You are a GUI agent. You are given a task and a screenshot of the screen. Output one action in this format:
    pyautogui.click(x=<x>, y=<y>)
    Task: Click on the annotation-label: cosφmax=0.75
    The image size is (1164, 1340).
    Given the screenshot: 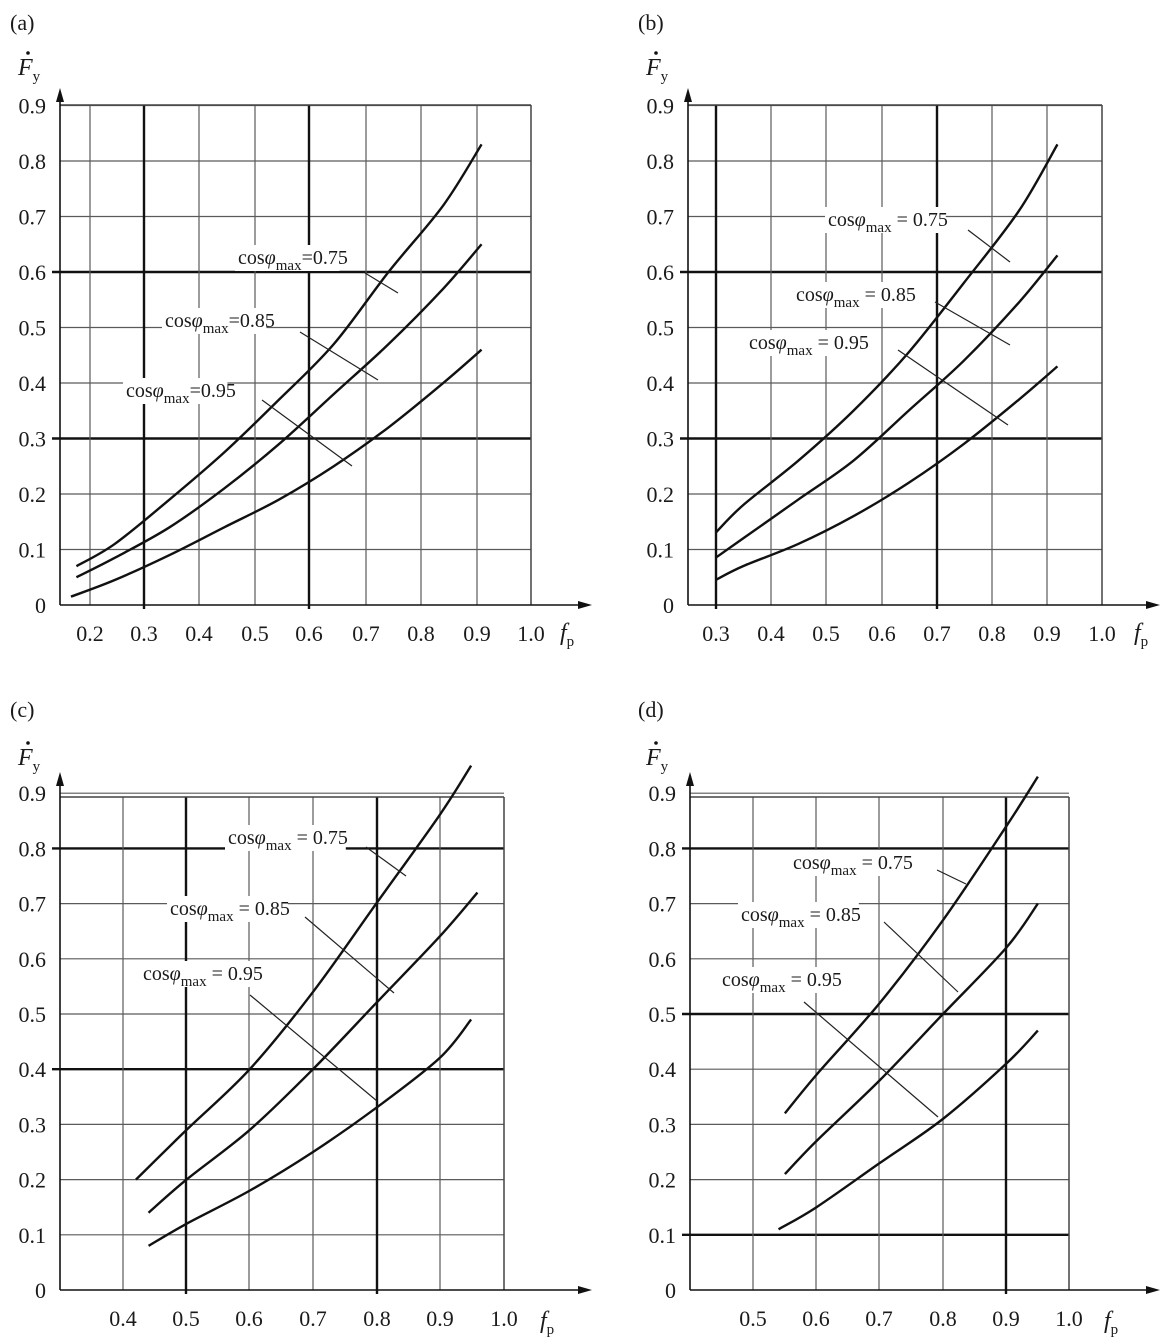 What is the action you would take?
    pyautogui.click(x=293, y=260)
    